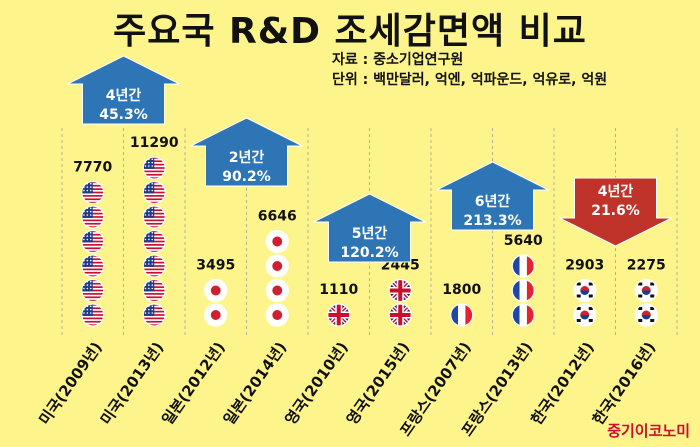 The width and height of the screenshot is (700, 447). Describe the element at coordinates (247, 157) in the screenshot. I see `change-period: 2년간` at that location.